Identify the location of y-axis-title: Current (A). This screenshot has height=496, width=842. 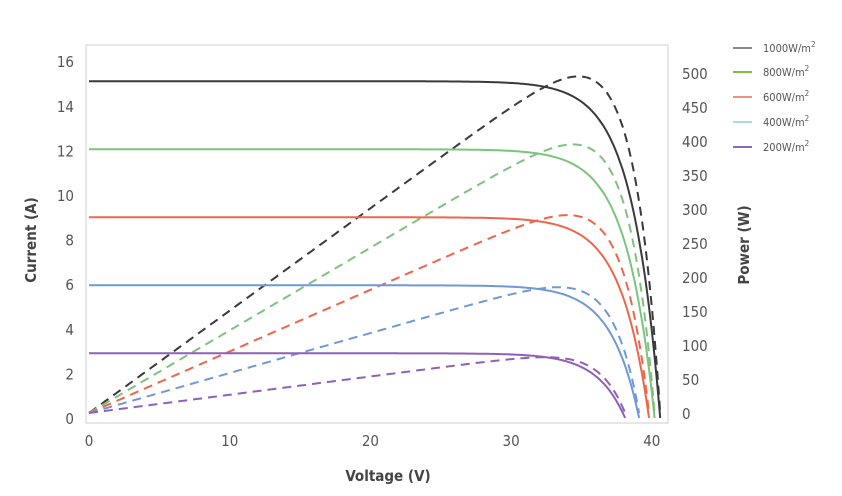
(31, 240).